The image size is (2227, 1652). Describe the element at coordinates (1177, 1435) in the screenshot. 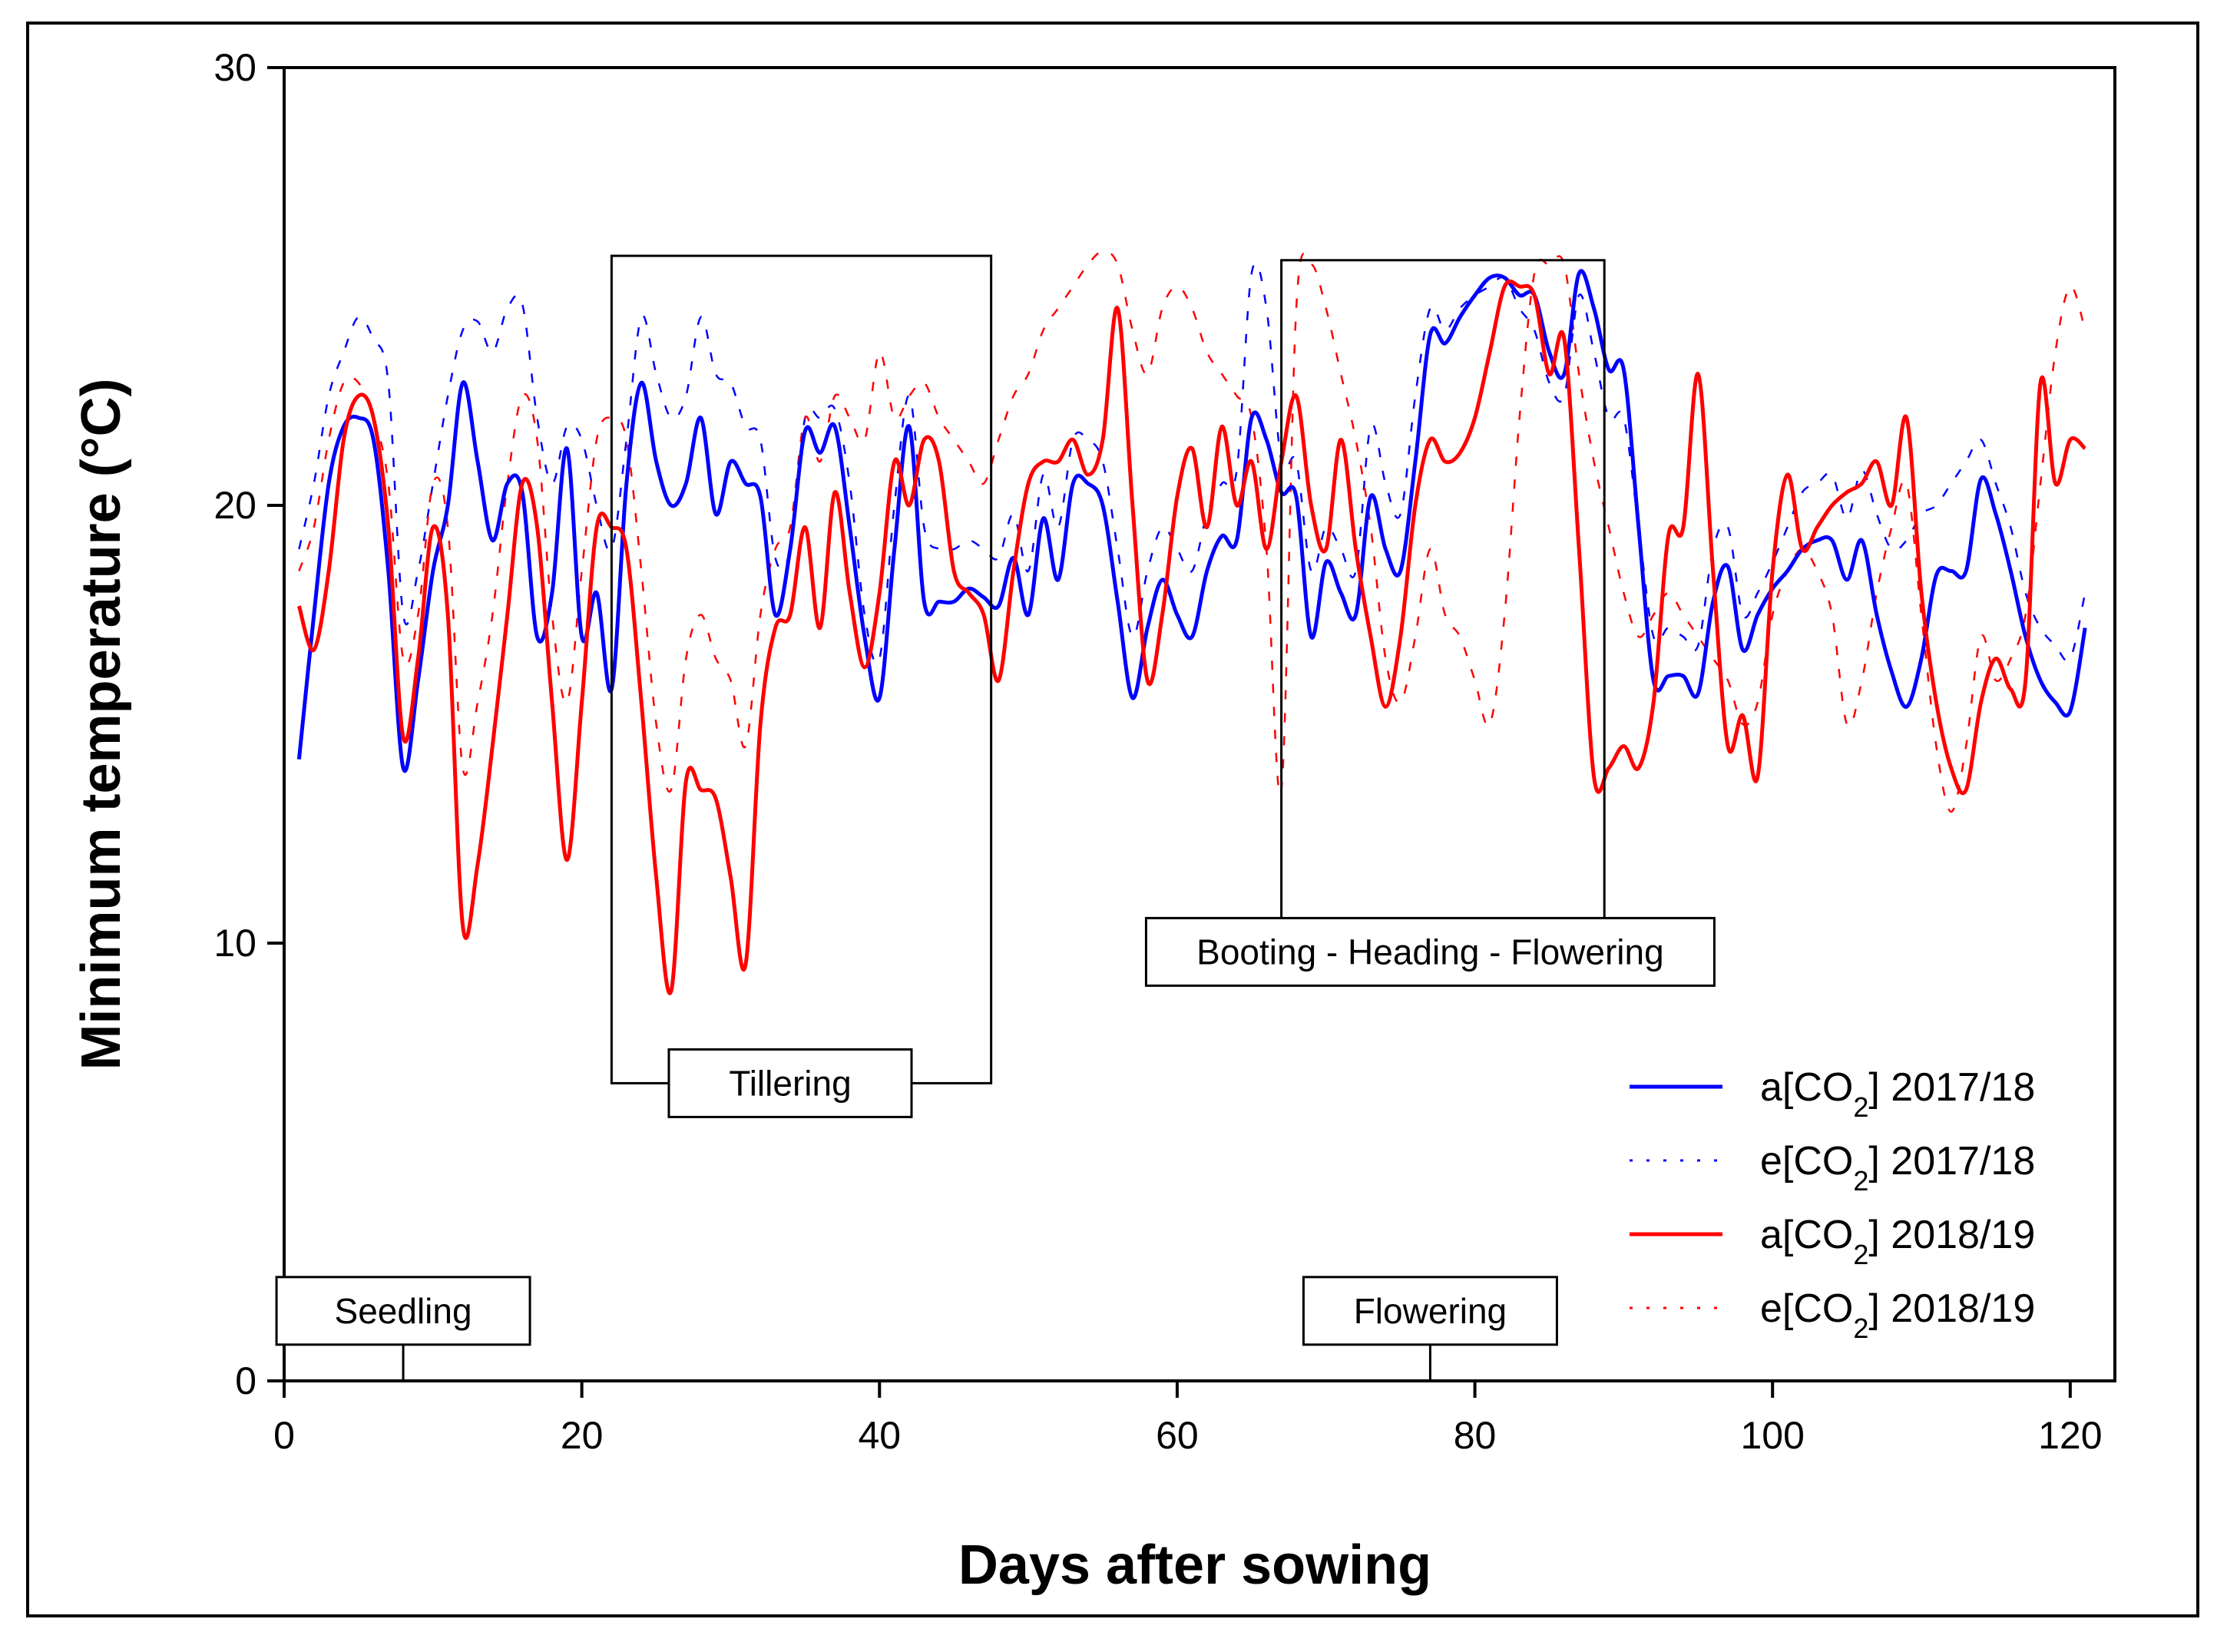

I see `x-tick-label-3: 60` at that location.